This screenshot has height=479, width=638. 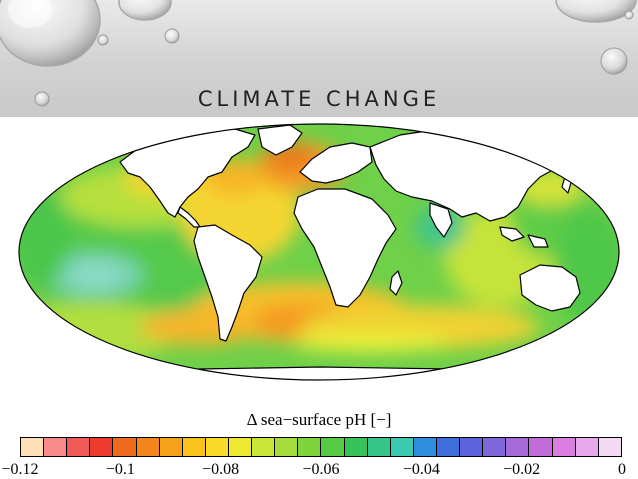 I want to click on colorbar-tick-label: −0.08, so click(x=221, y=469).